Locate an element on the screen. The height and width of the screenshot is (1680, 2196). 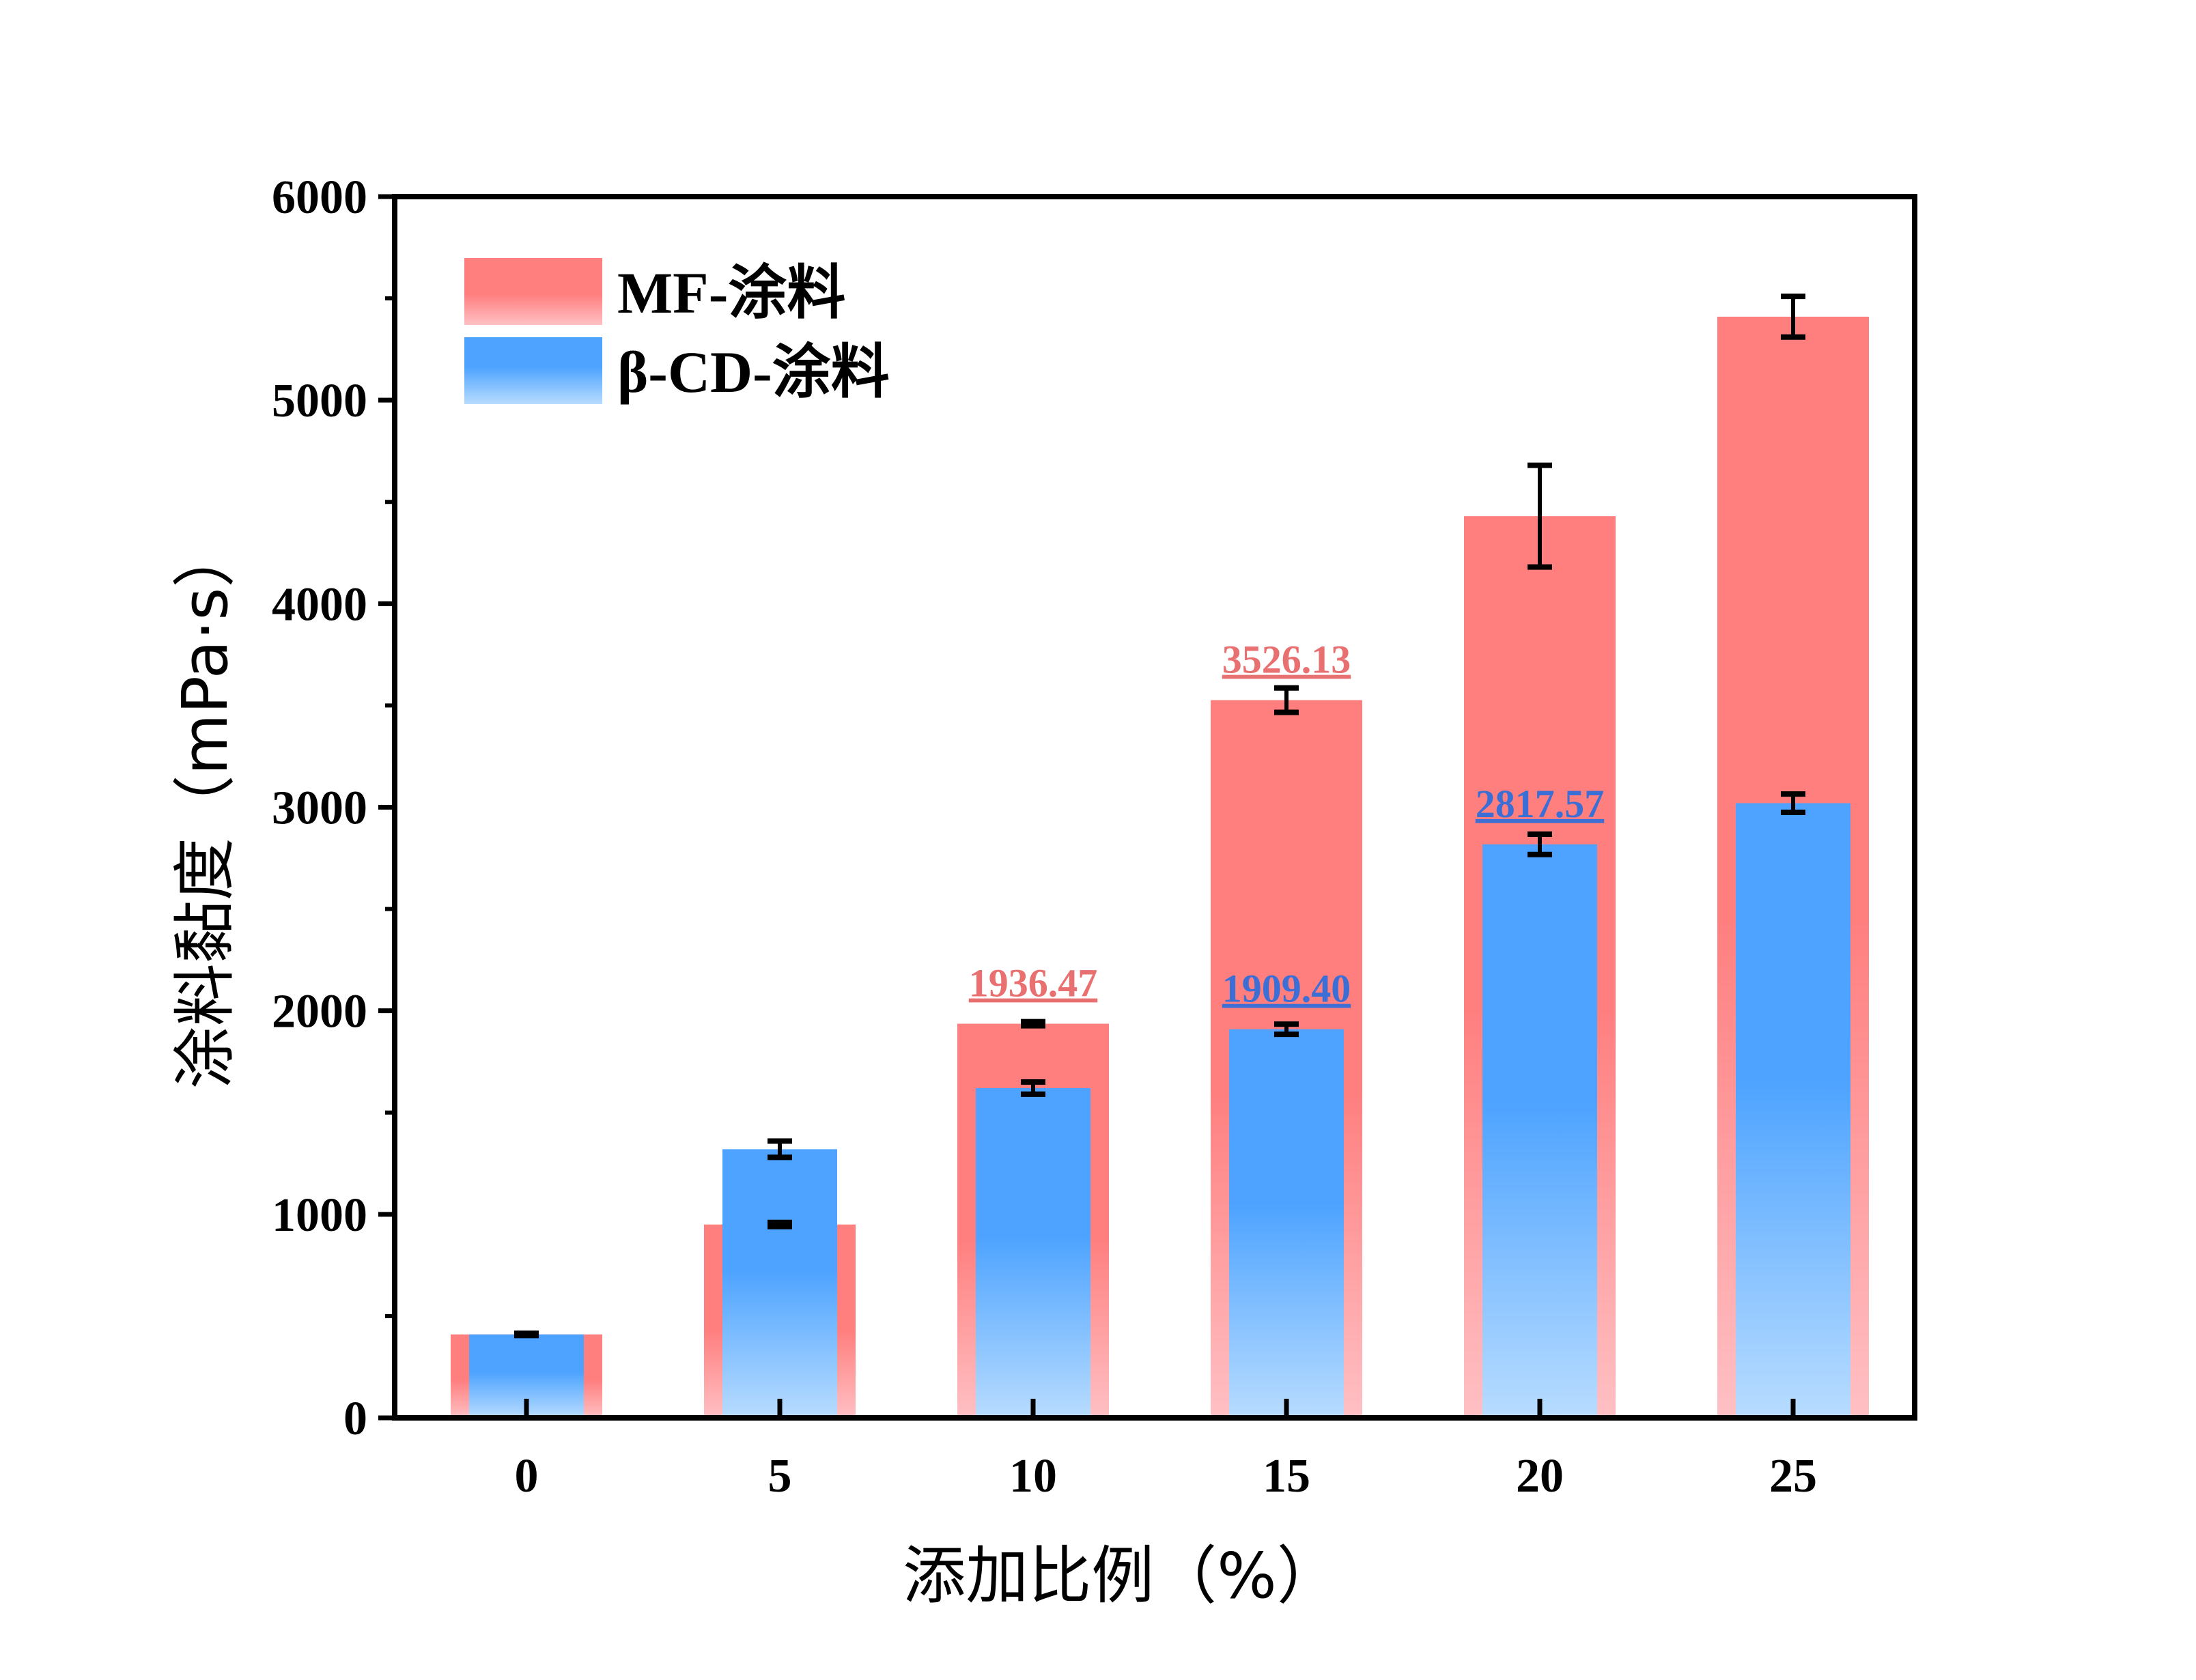
legend-label-beta-cd: β-CD-涂料 is located at coordinates (754, 372).